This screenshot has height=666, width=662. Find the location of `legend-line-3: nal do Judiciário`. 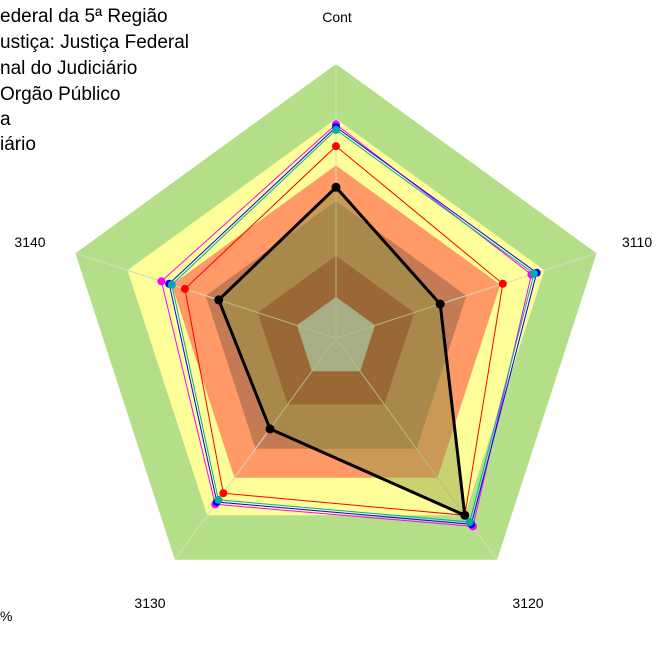

legend-line-3: nal do Judiciário is located at coordinates (68, 68).